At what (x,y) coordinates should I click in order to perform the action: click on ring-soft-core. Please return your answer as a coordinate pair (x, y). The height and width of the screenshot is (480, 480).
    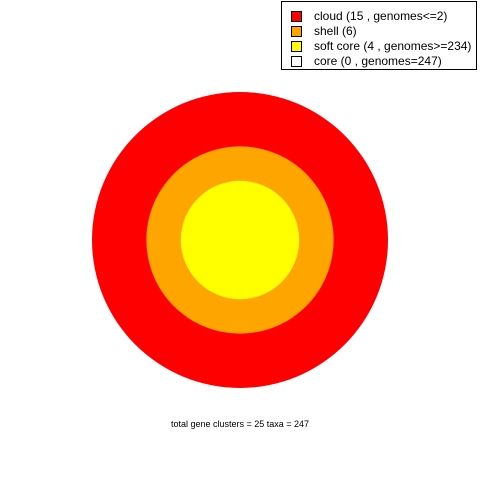
    Looking at the image, I should click on (240, 240).